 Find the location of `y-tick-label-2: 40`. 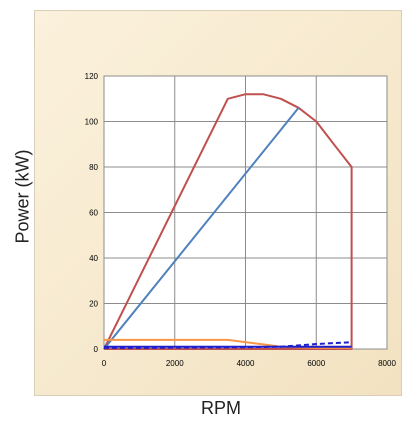

y-tick-label-2: 40 is located at coordinates (93, 258).